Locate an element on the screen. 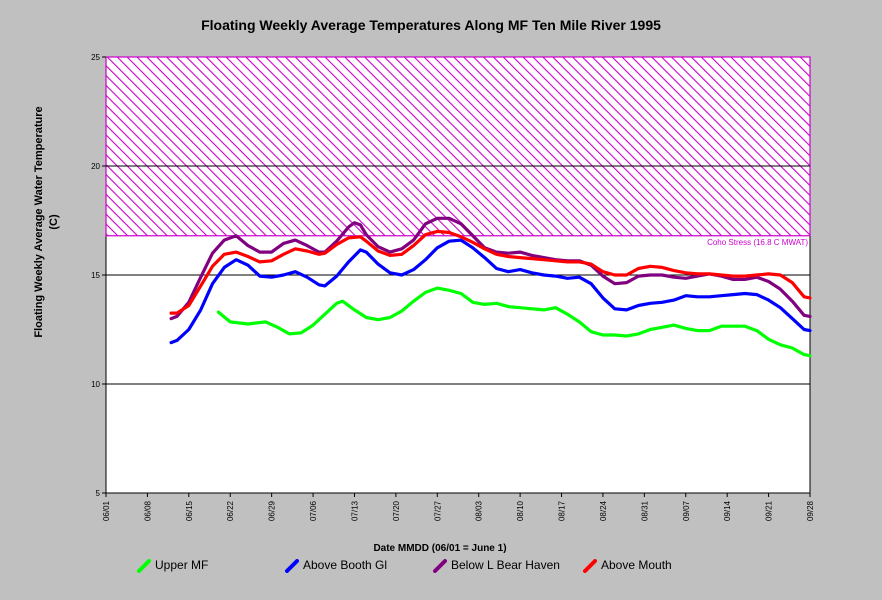 The width and height of the screenshot is (882, 600). series-line-upper-mf is located at coordinates (514, 322).